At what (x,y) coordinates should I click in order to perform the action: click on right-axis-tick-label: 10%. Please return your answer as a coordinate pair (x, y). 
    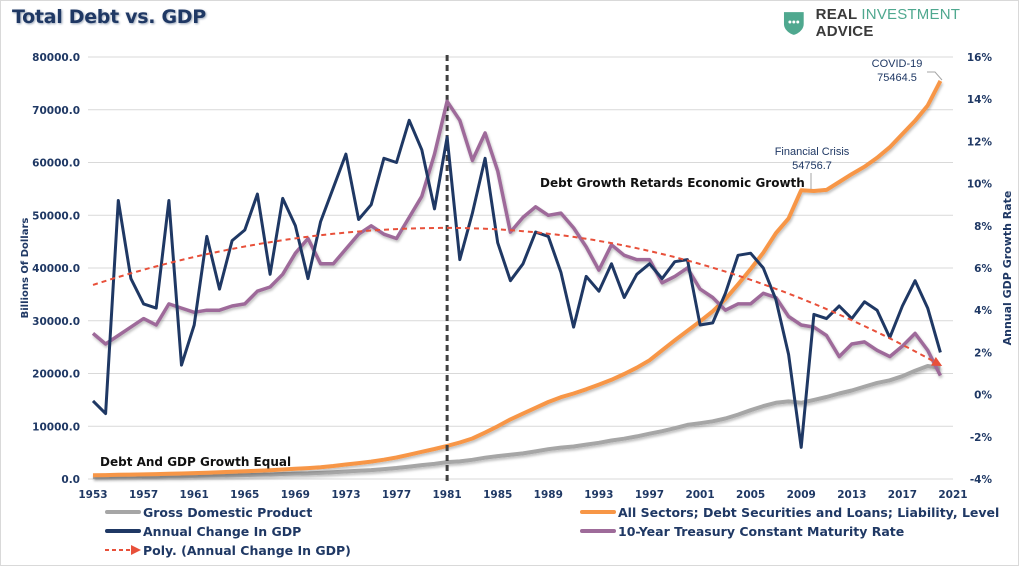
    Looking at the image, I should click on (980, 185).